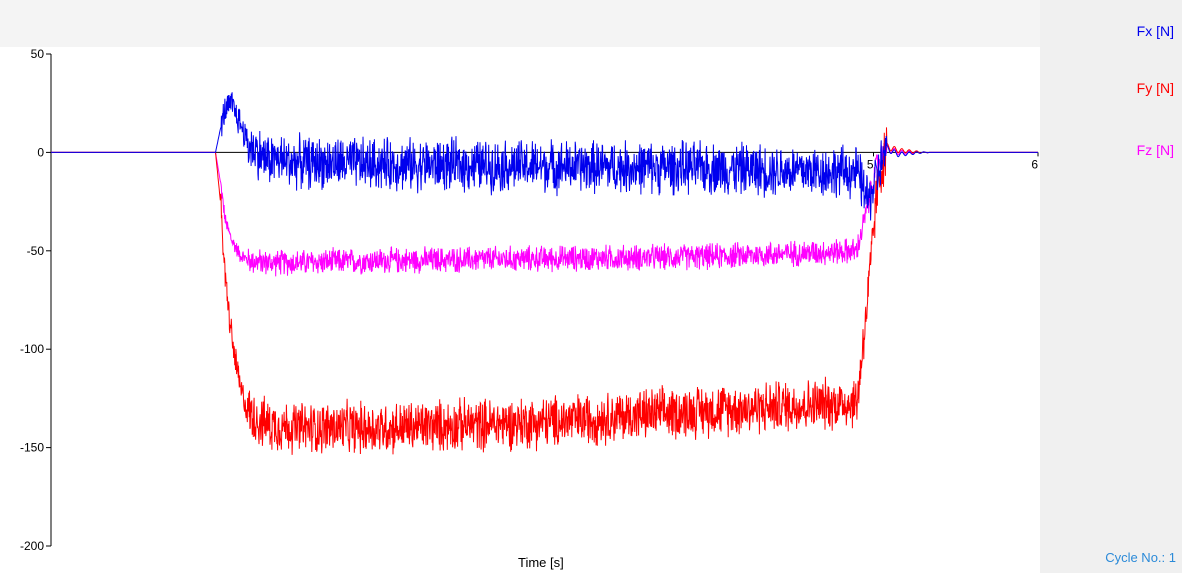 Image resolution: width=1182 pixels, height=573 pixels. Describe the element at coordinates (32, 546) in the screenshot. I see `y-tick-label: -200` at that location.